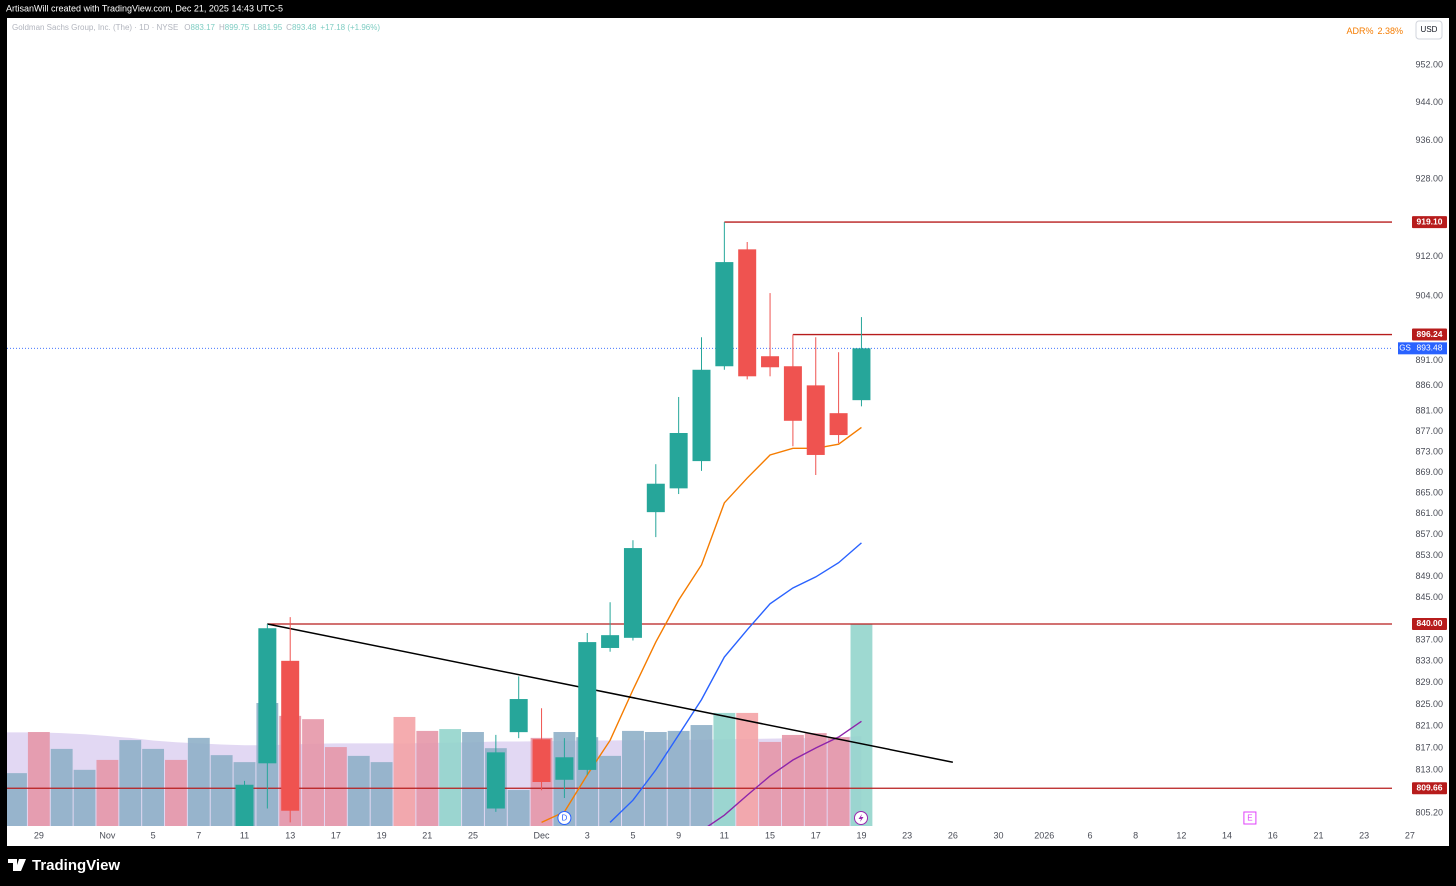 Image resolution: width=1456 pixels, height=886 pixels. Describe the element at coordinates (1429, 451) in the screenshot. I see `y-tick-label: 873.00` at that location.